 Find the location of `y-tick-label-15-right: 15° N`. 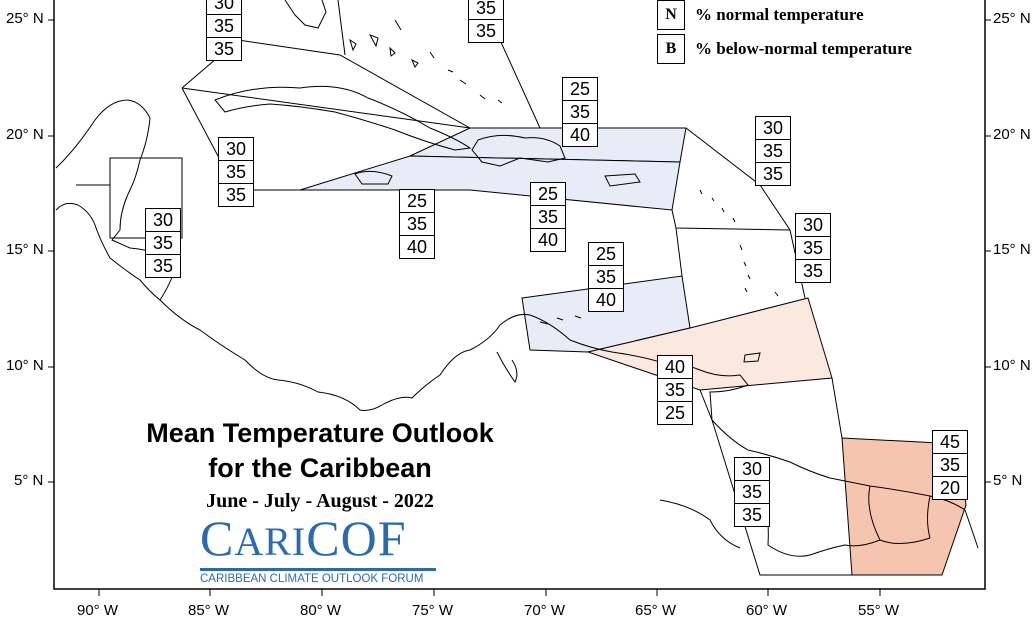

y-tick-label-15-right: 15° N is located at coordinates (1012, 249).